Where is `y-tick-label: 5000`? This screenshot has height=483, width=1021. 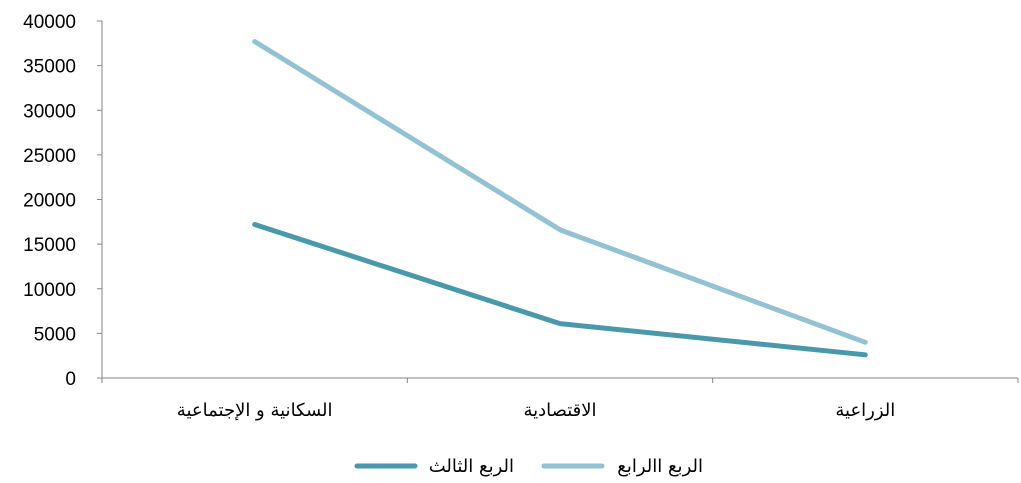
y-tick-label: 5000 is located at coordinates (55, 334).